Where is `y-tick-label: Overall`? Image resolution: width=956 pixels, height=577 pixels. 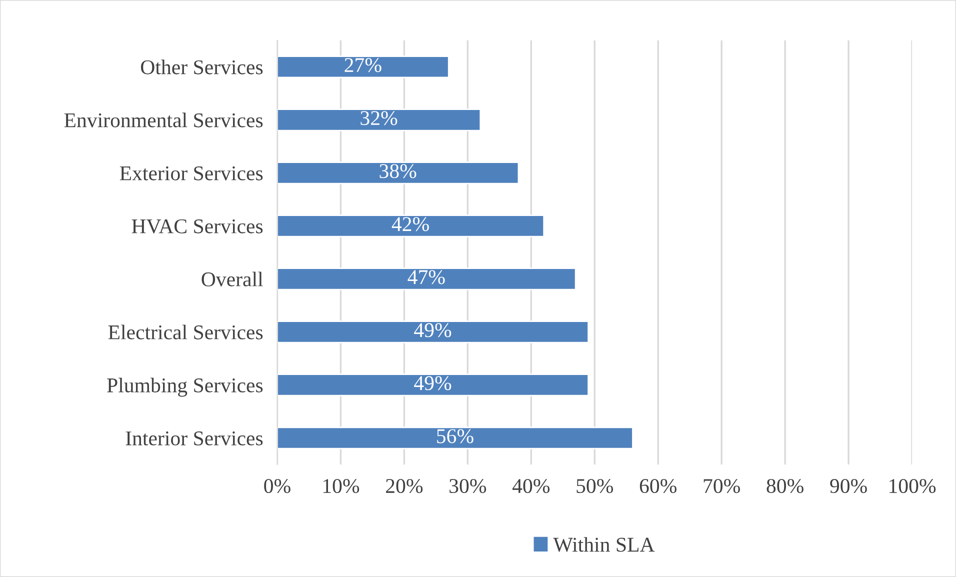
y-tick-label: Overall is located at coordinates (232, 279).